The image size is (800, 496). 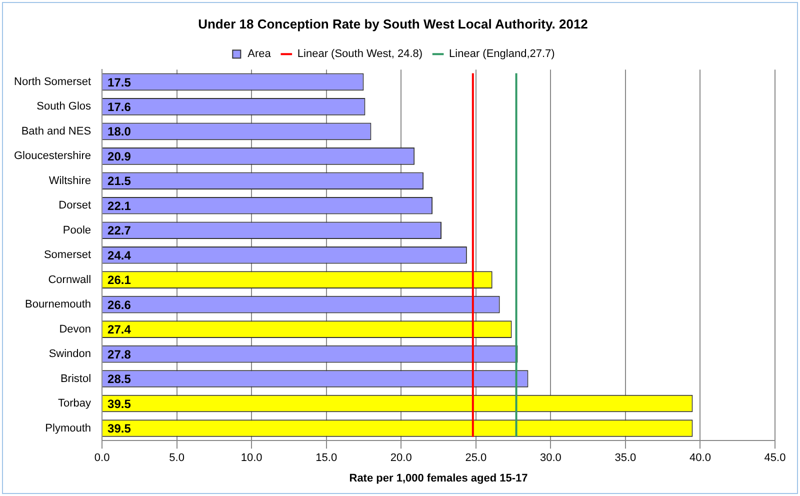 I want to click on legend-label: Area, so click(x=260, y=54).